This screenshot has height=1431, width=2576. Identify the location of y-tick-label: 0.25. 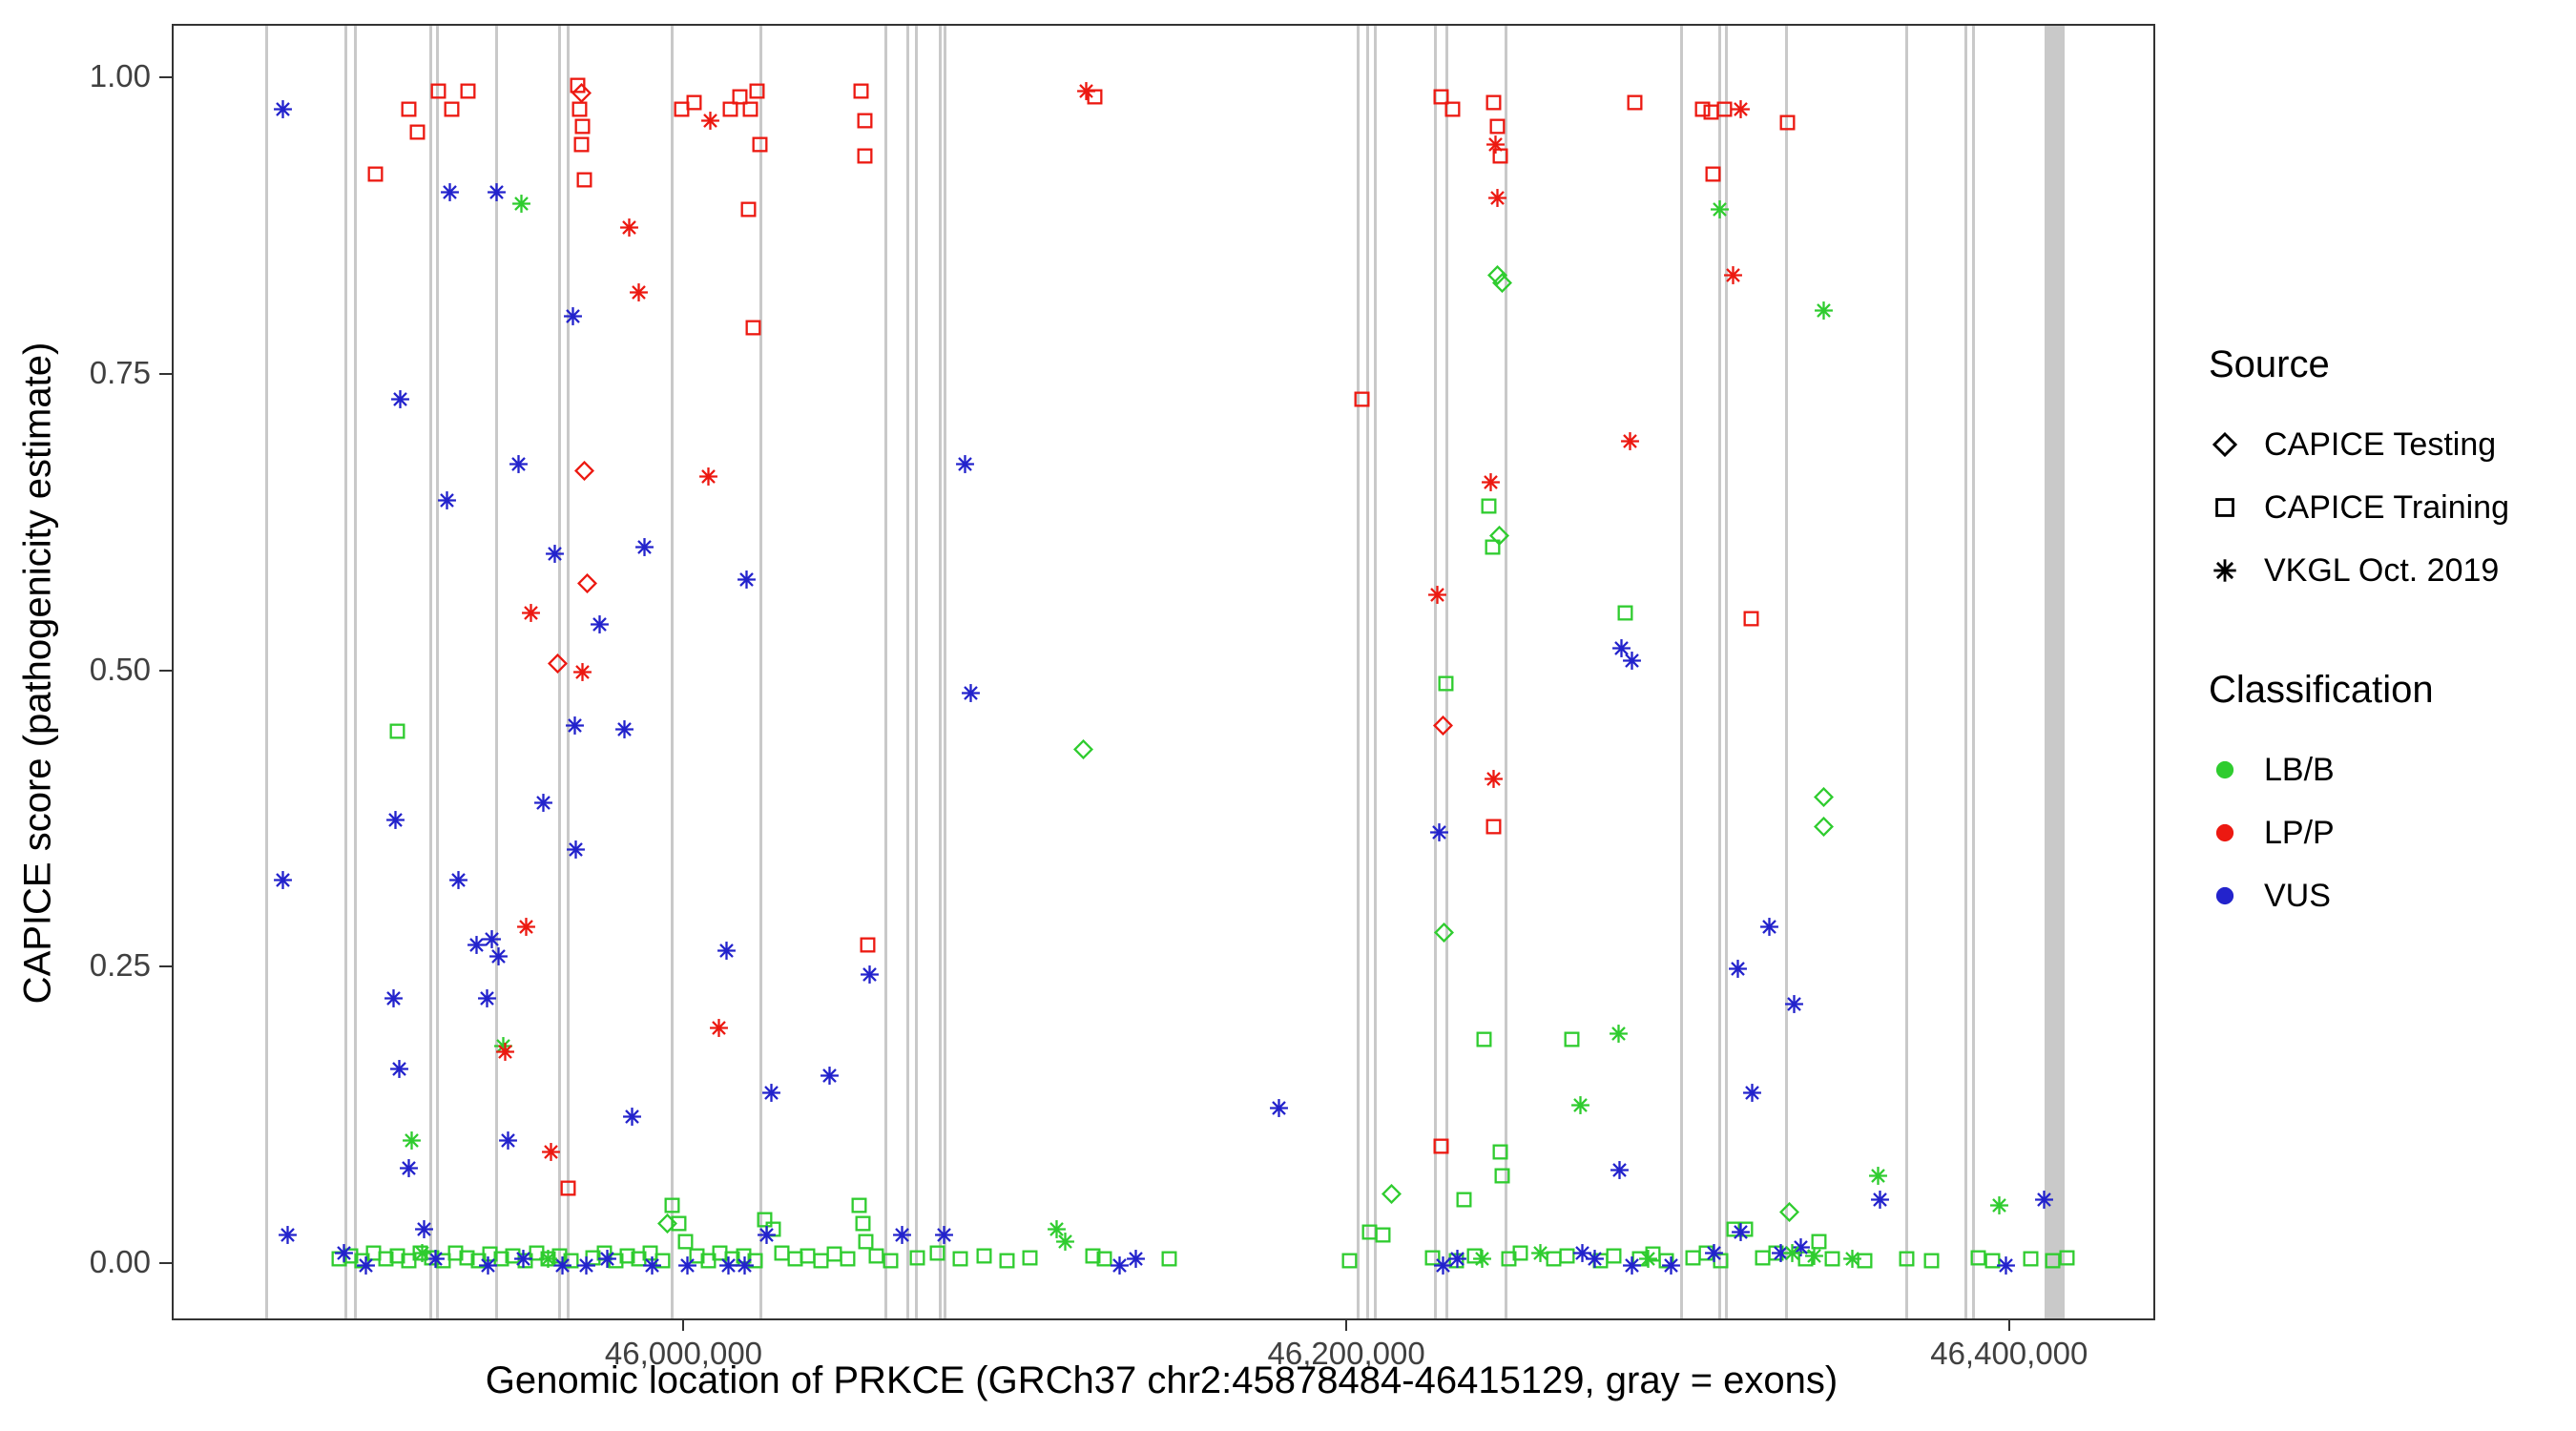
(120, 965).